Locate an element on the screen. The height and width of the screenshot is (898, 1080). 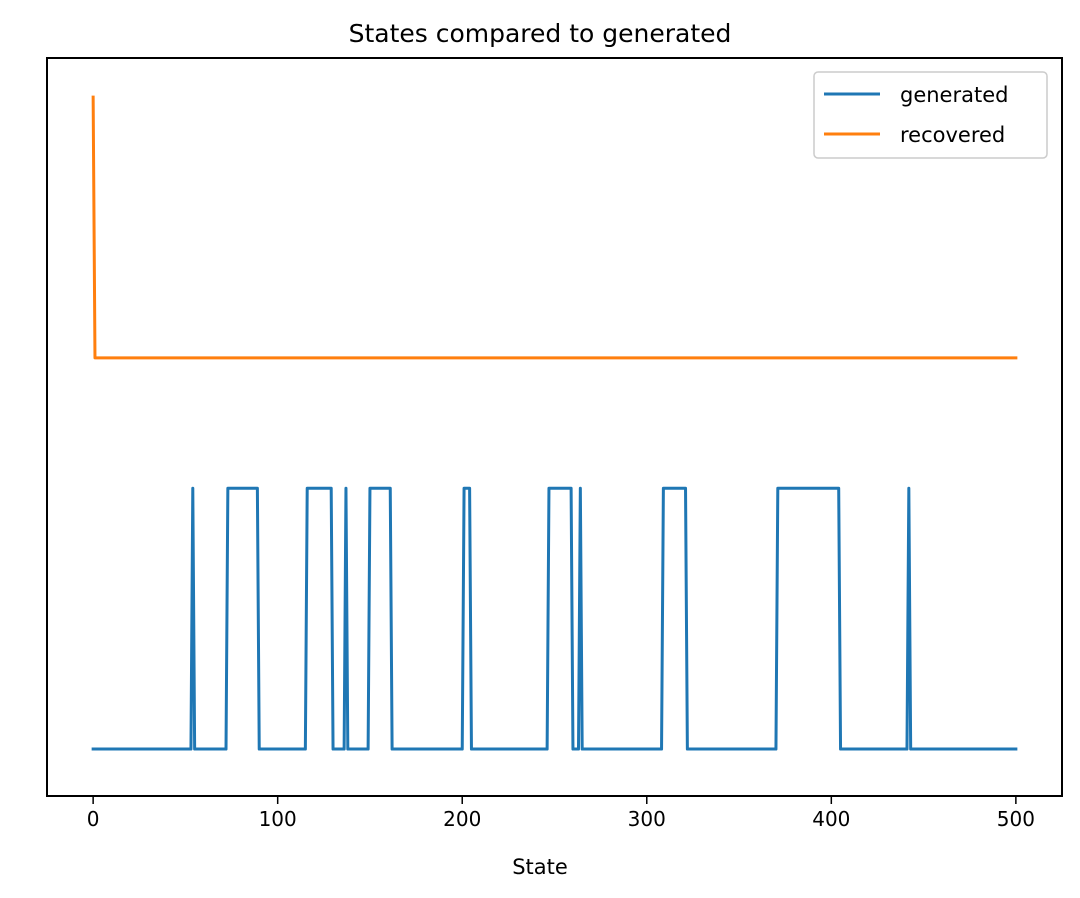
x-tick-label: 100 is located at coordinates (278, 819).